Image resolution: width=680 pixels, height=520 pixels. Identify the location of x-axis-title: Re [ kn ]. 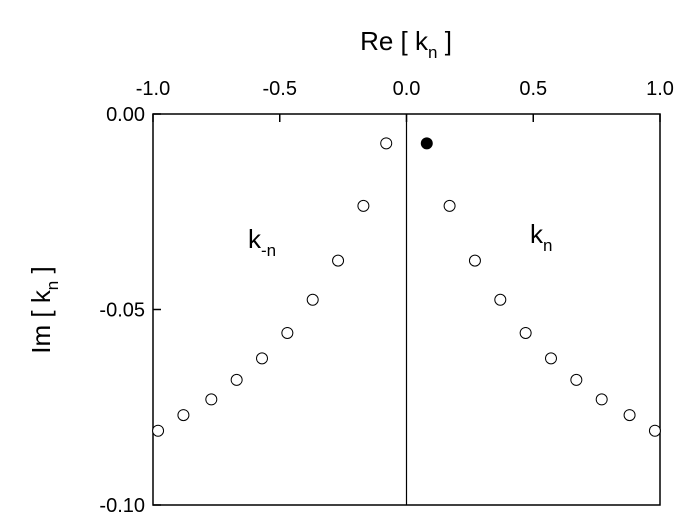
(406, 44).